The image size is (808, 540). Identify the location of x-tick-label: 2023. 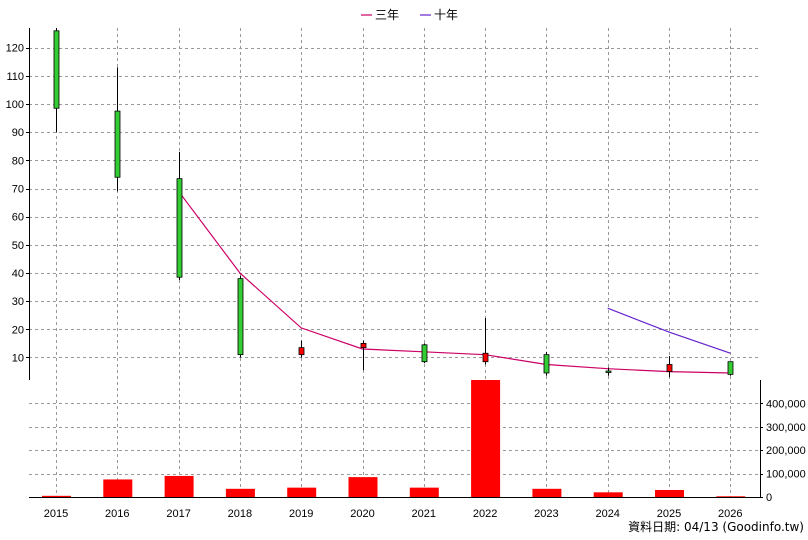
(546, 514).